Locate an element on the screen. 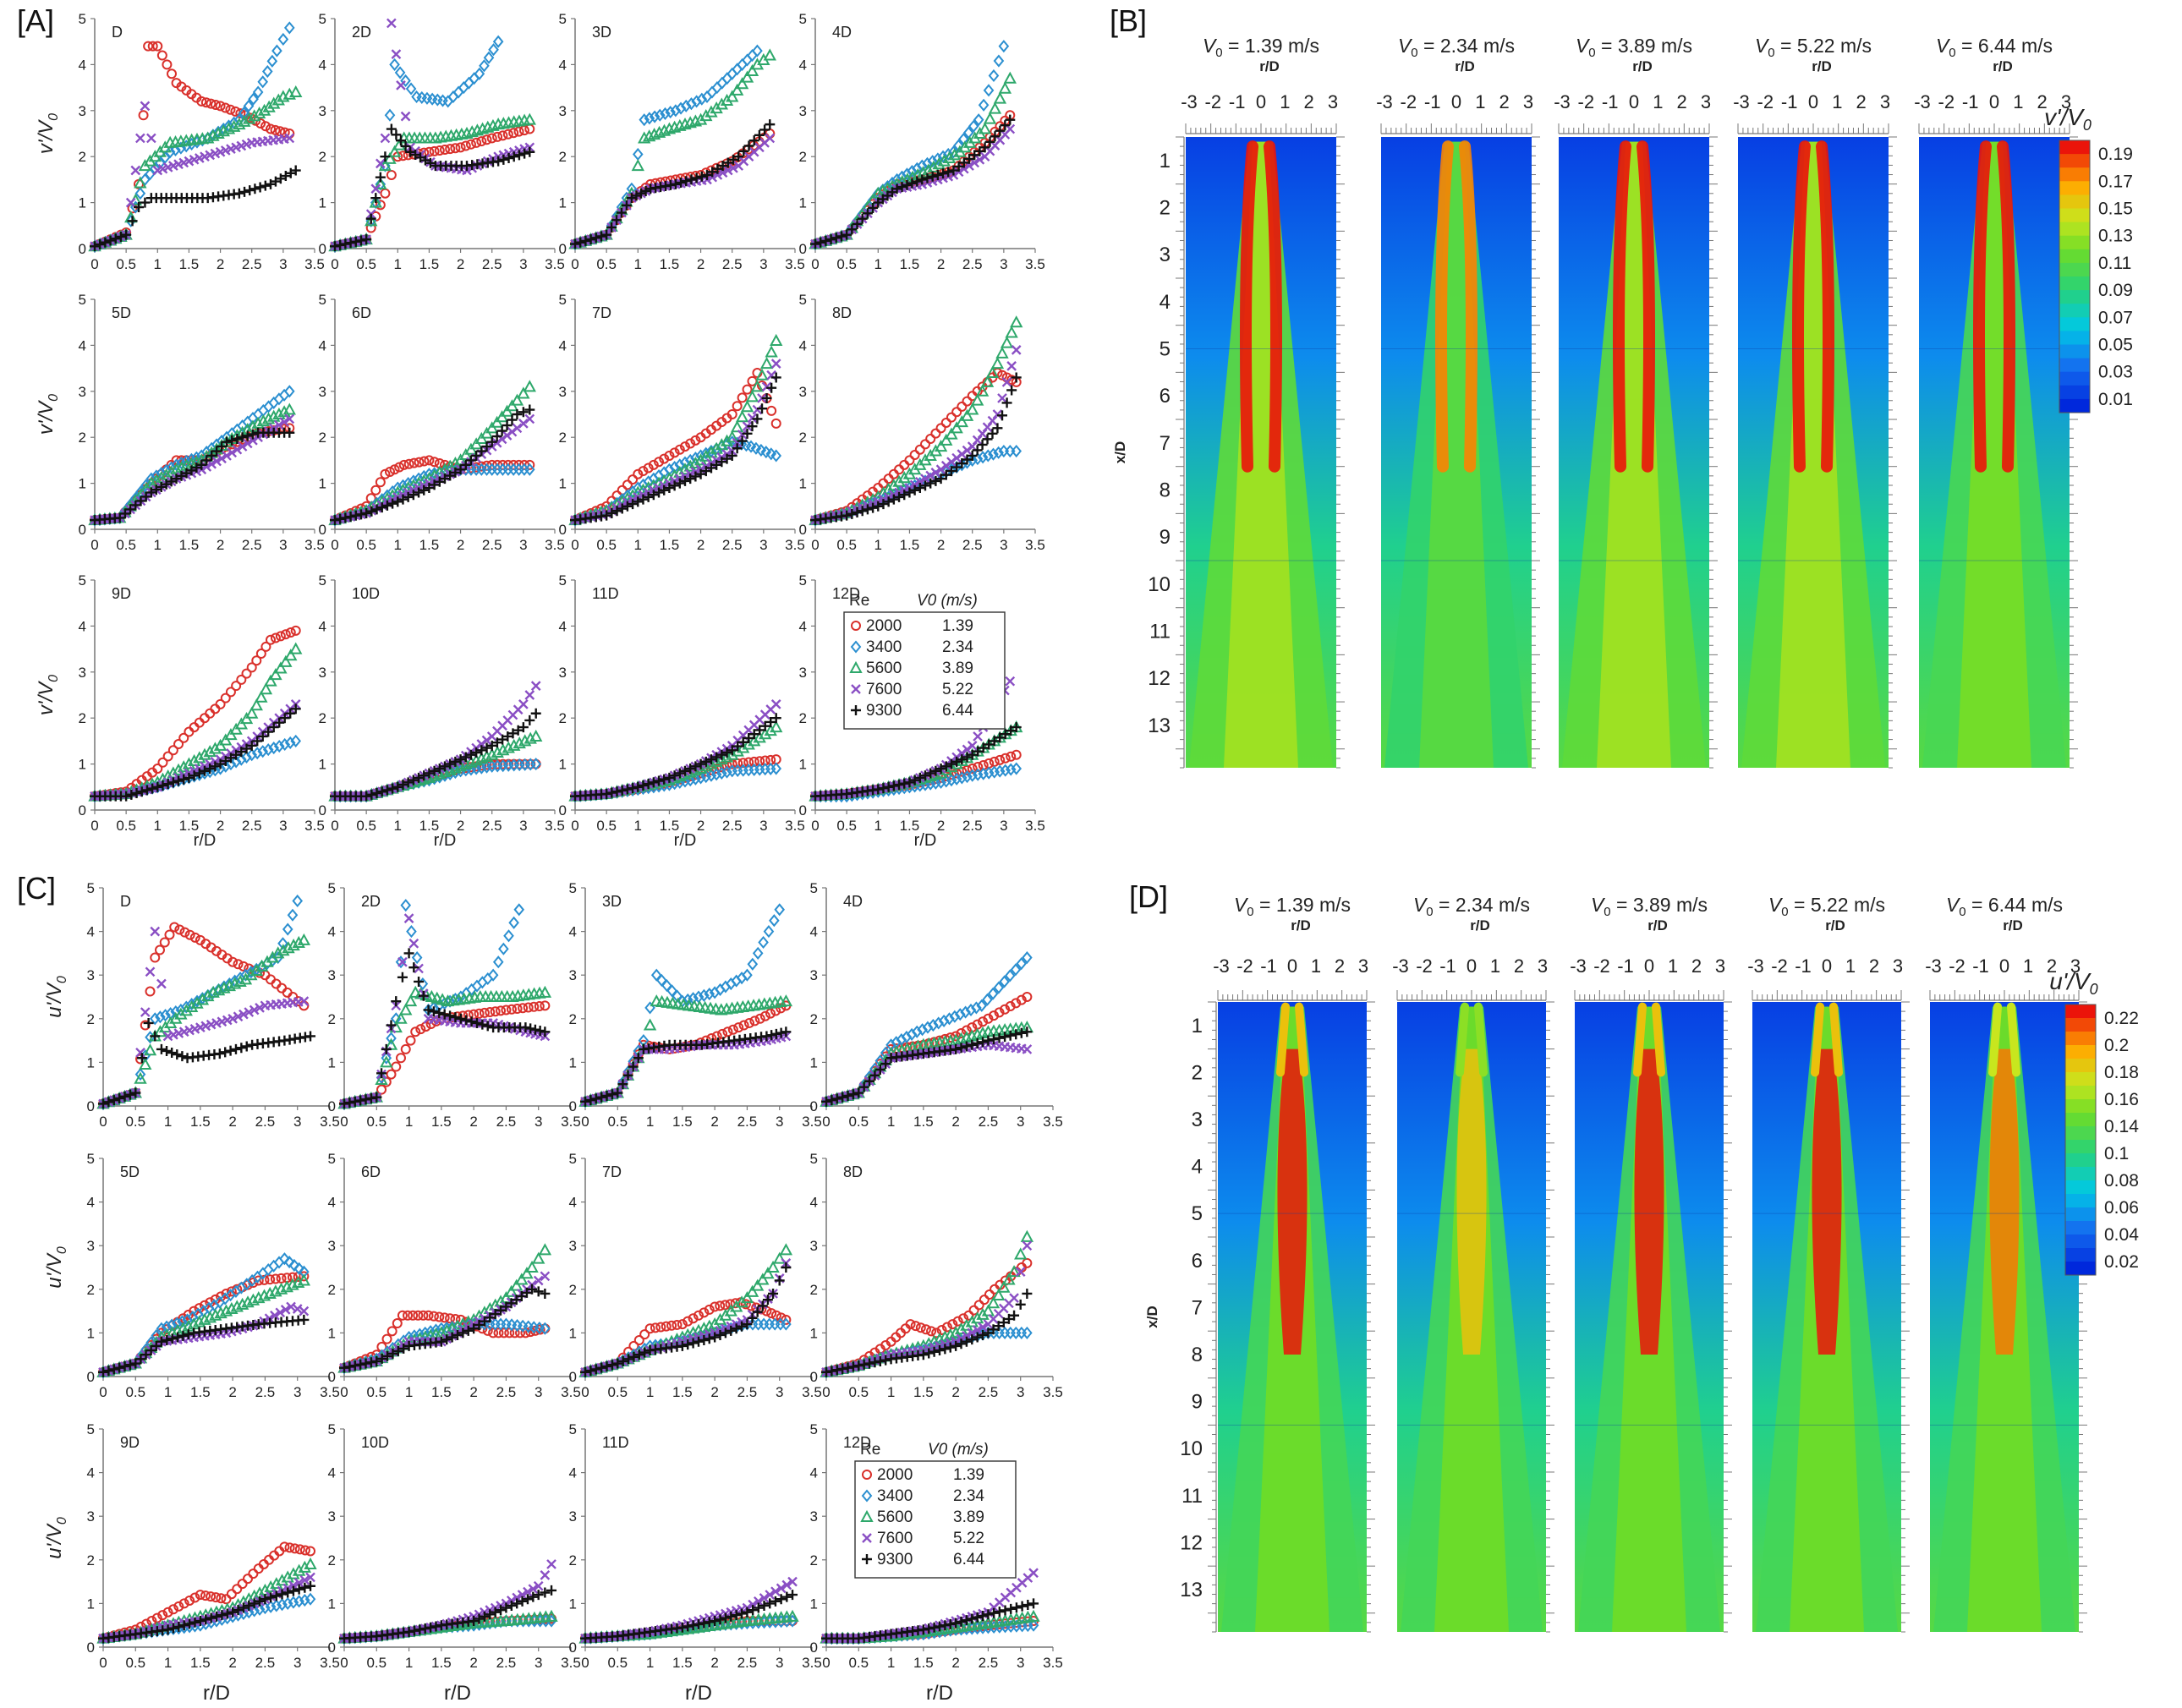  x-tick-label: 0 is located at coordinates (344, 1663).